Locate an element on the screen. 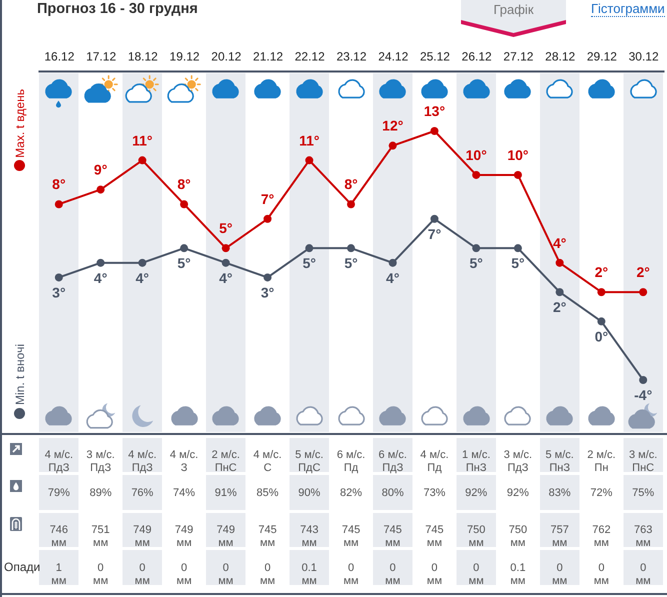  x-tick-label: 16.12 is located at coordinates (59, 57).